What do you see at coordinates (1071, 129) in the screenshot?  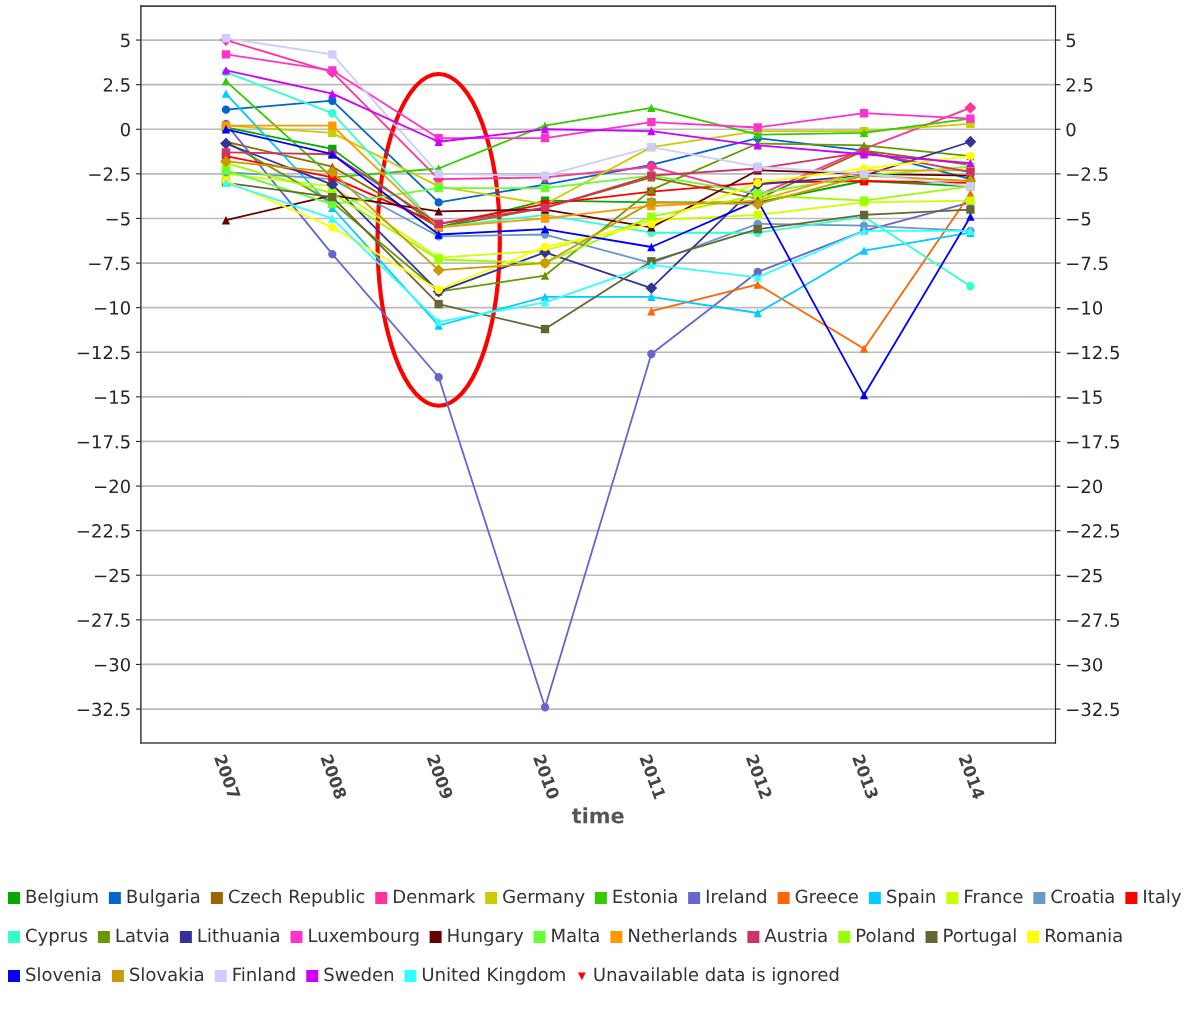 I see `y2-tick-label: 0` at bounding box center [1071, 129].